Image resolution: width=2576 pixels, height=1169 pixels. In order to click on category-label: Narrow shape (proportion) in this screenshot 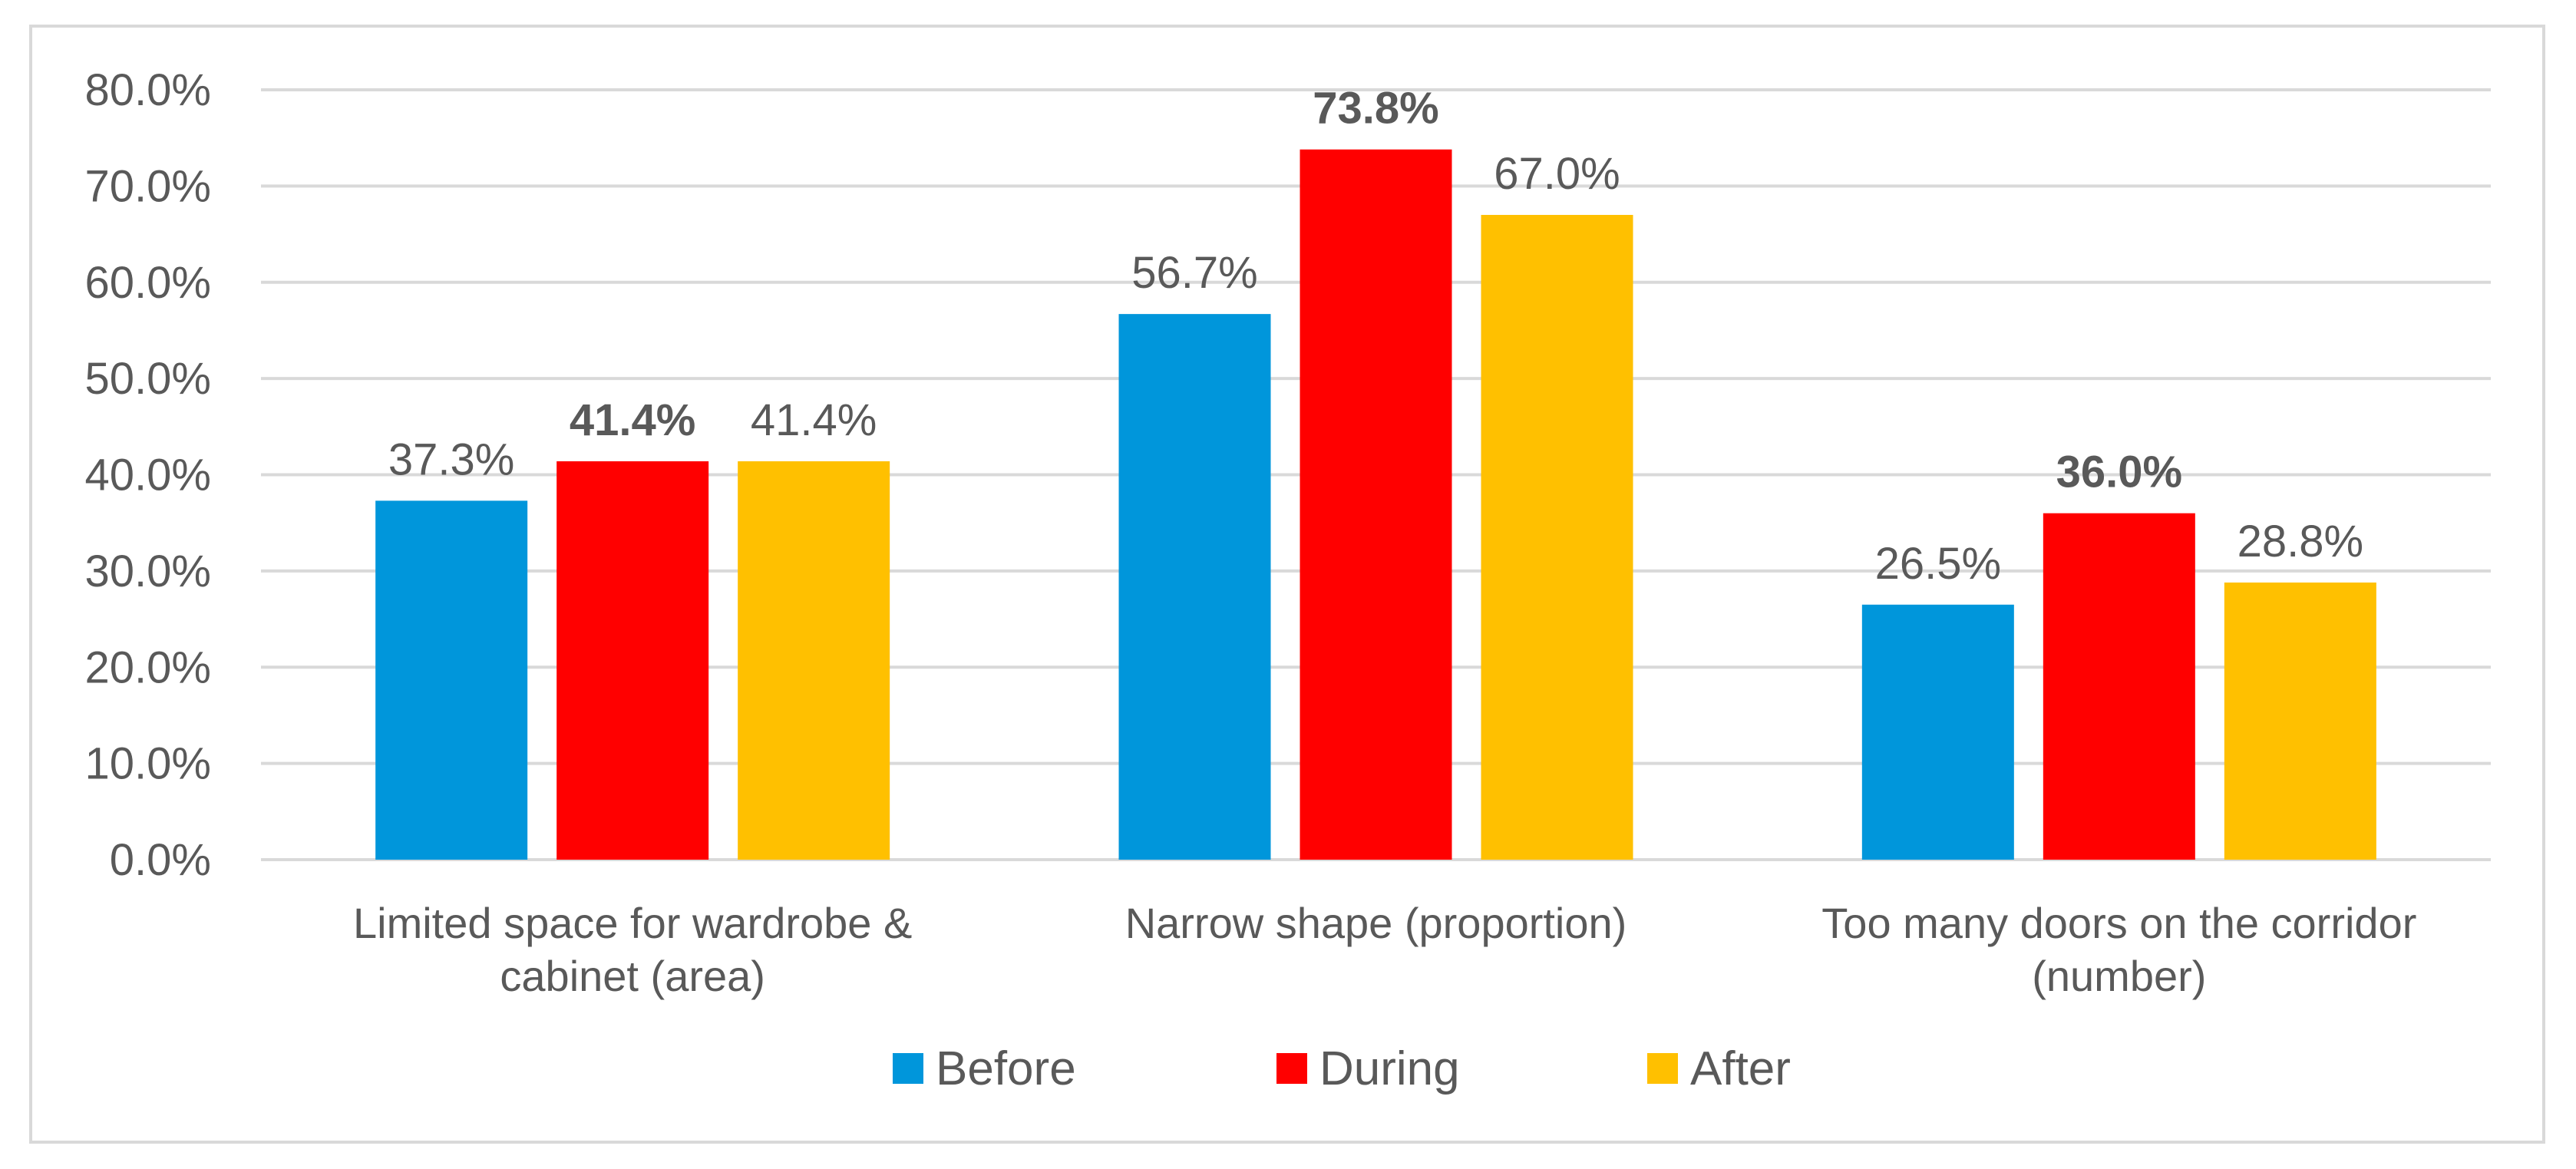, I will do `click(1376, 923)`.